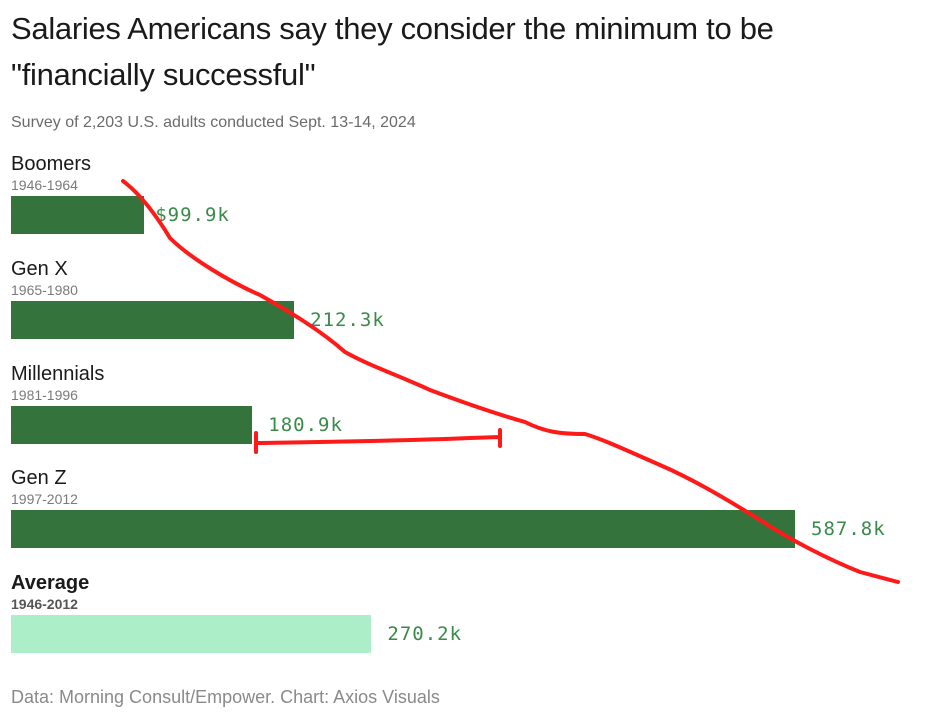 The image size is (928, 722). What do you see at coordinates (347, 320) in the screenshot?
I see `value-label: 212.3k` at bounding box center [347, 320].